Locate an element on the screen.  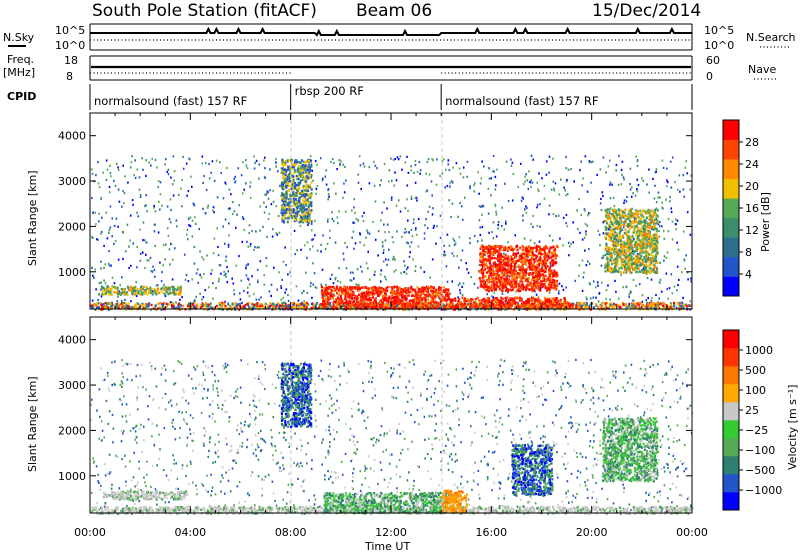
colorbar-tick-label: 16 is located at coordinates (752, 208).